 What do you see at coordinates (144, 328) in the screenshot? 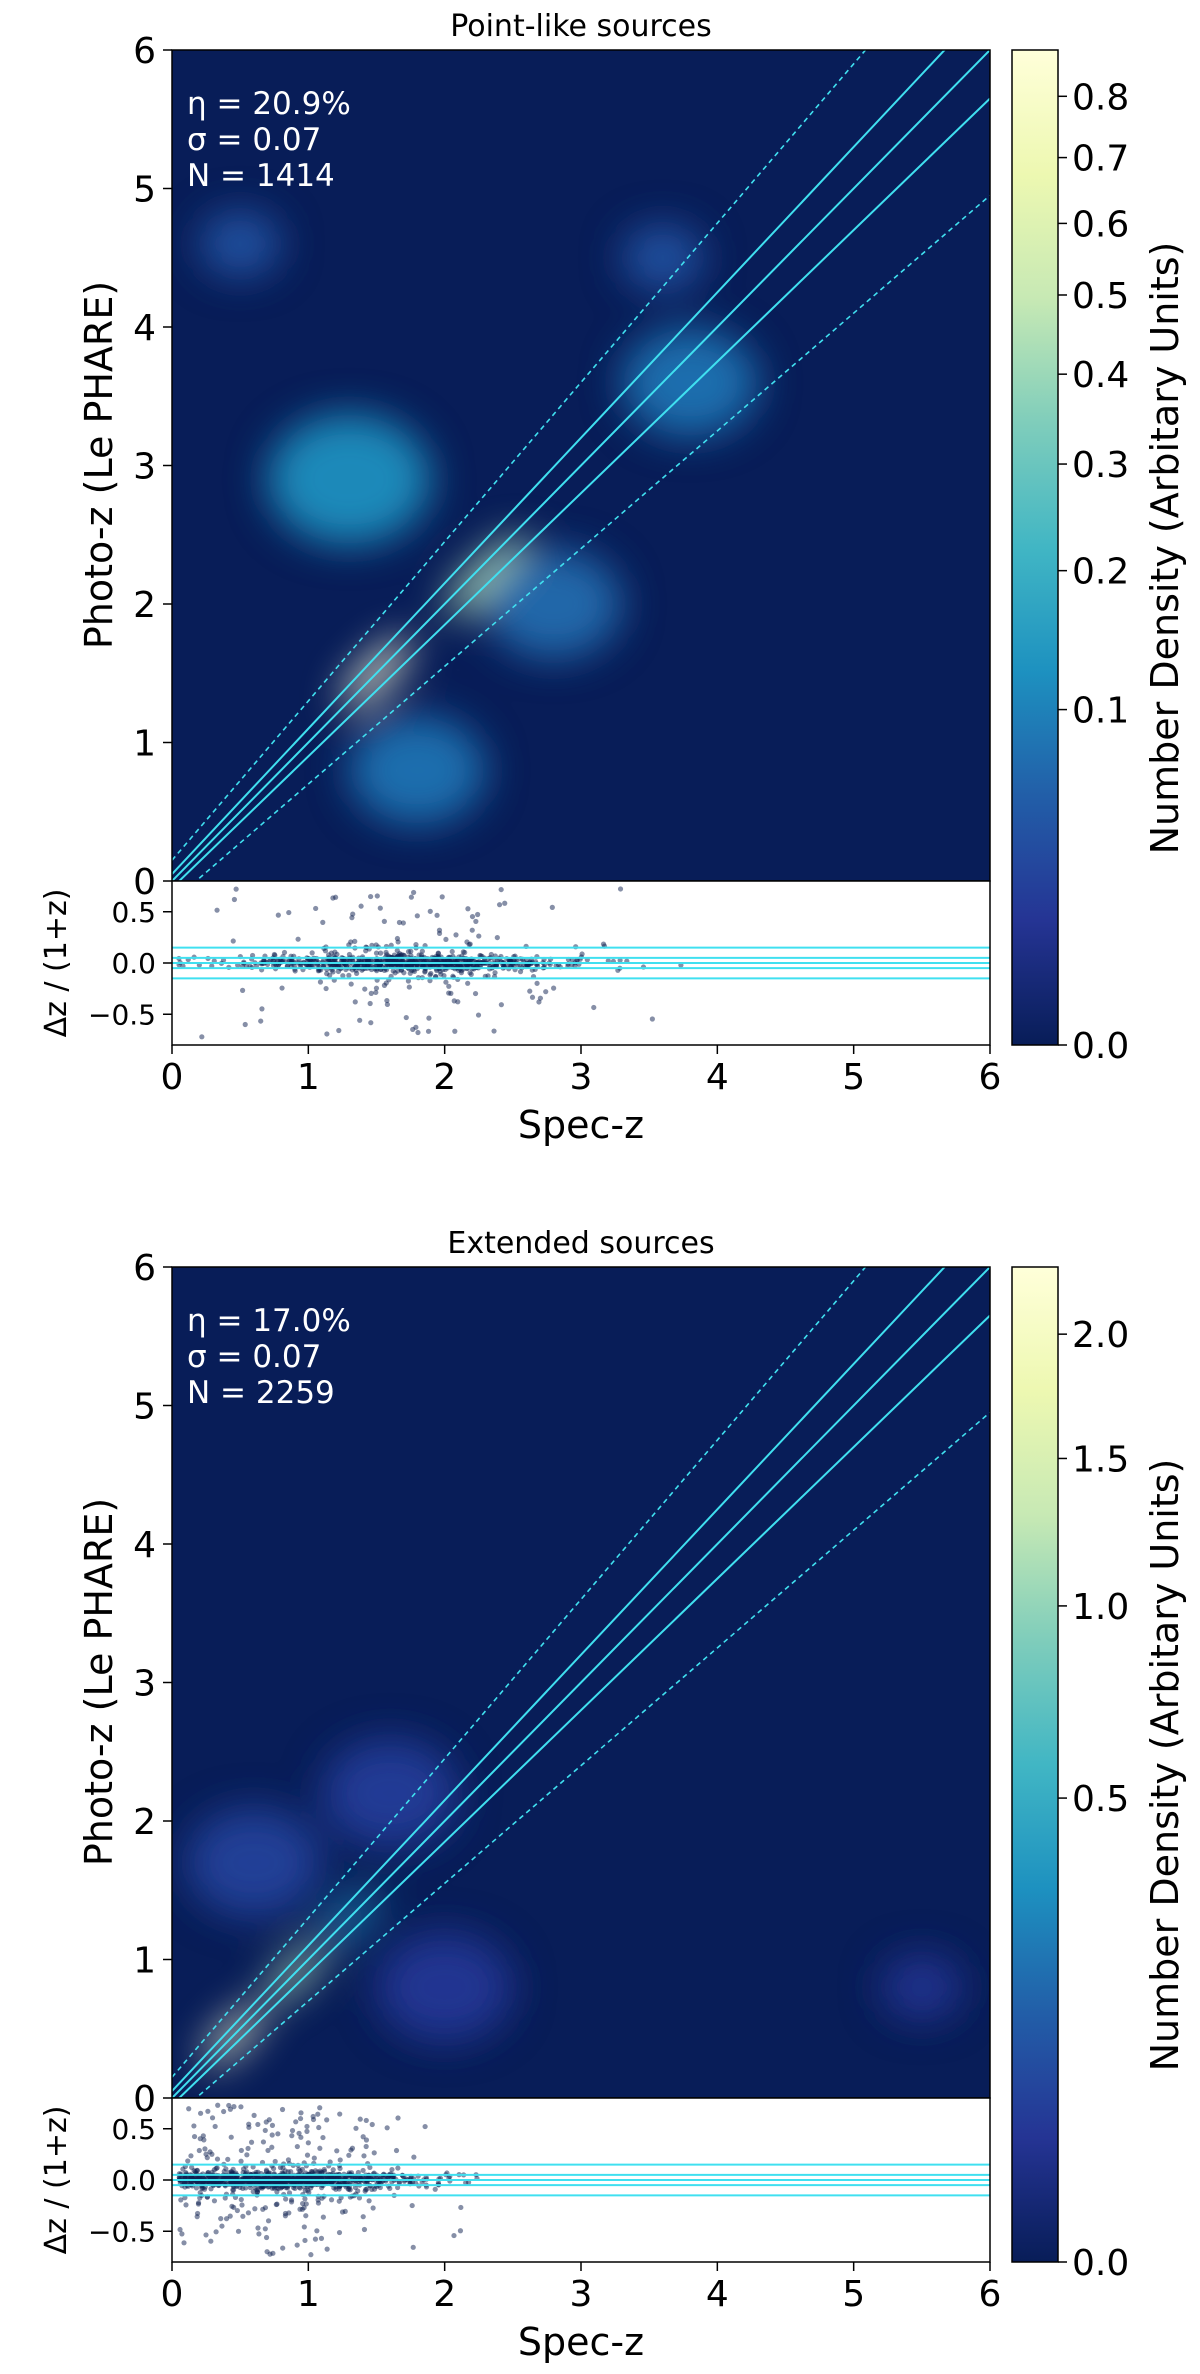
I see `y-tick-label: 4` at bounding box center [144, 328].